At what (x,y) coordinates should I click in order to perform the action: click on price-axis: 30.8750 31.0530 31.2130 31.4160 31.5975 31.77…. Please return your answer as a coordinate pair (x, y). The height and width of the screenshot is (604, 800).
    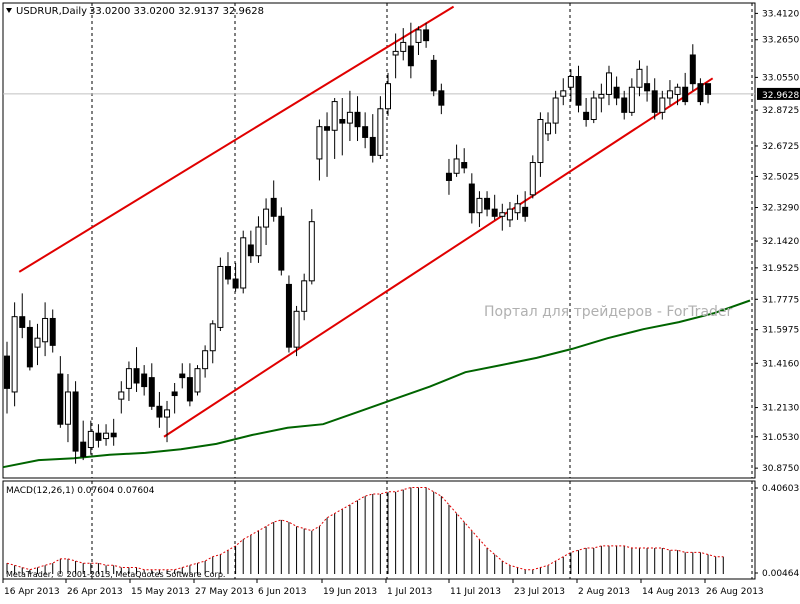
    Looking at the image, I should click on (777, 241).